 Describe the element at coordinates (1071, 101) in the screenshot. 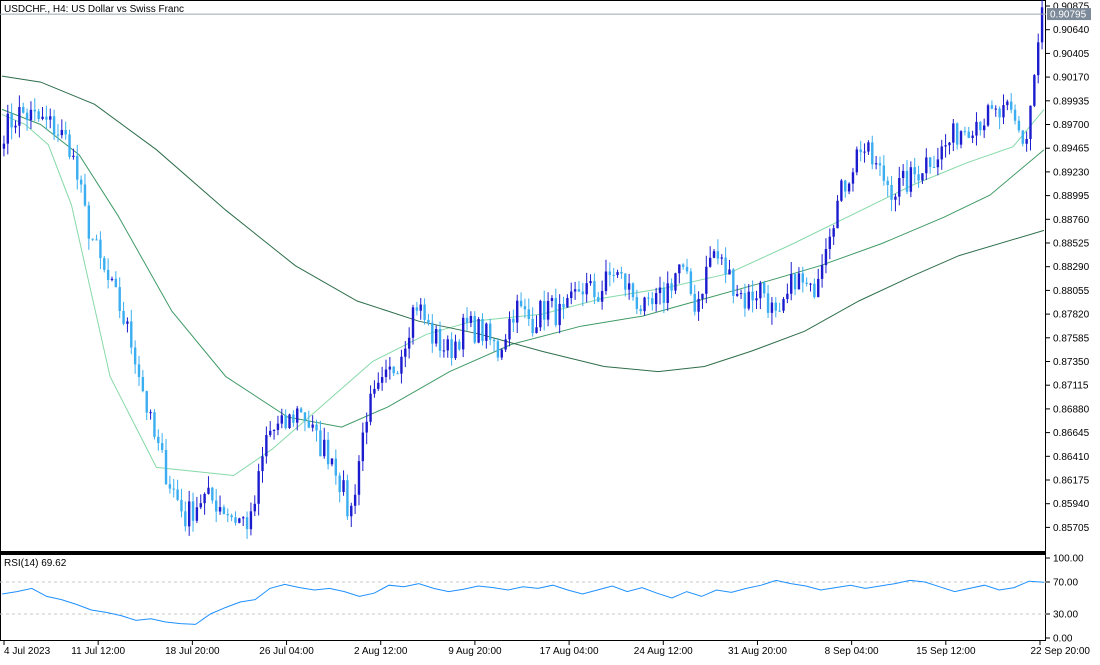

I see `price-tick-label: 0.89935` at that location.